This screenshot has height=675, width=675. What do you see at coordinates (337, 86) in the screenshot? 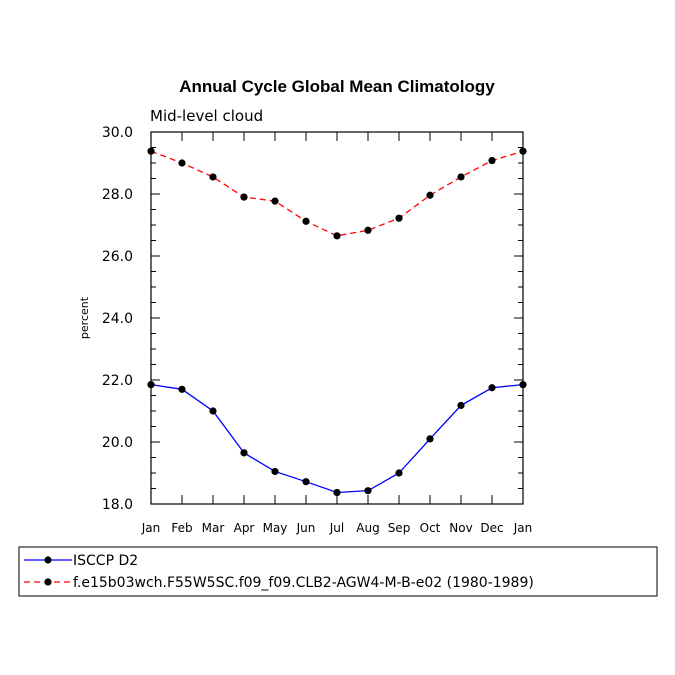
I see `chart-title: Annual Cycle Global Mean Climatology` at bounding box center [337, 86].